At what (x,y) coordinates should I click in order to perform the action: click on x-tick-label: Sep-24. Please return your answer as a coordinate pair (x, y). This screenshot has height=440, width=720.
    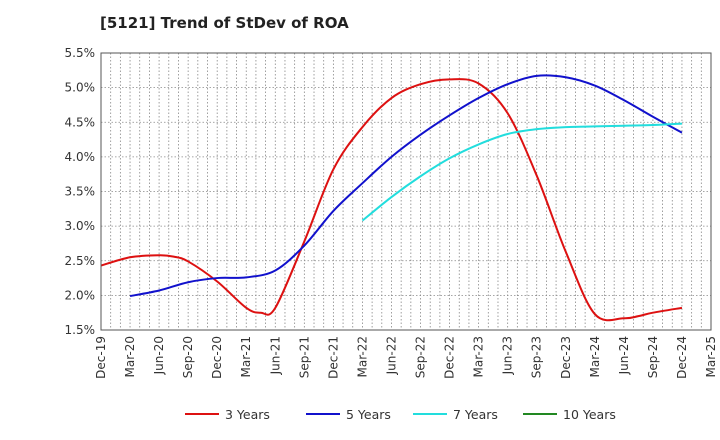
    Looking at the image, I should click on (653, 357).